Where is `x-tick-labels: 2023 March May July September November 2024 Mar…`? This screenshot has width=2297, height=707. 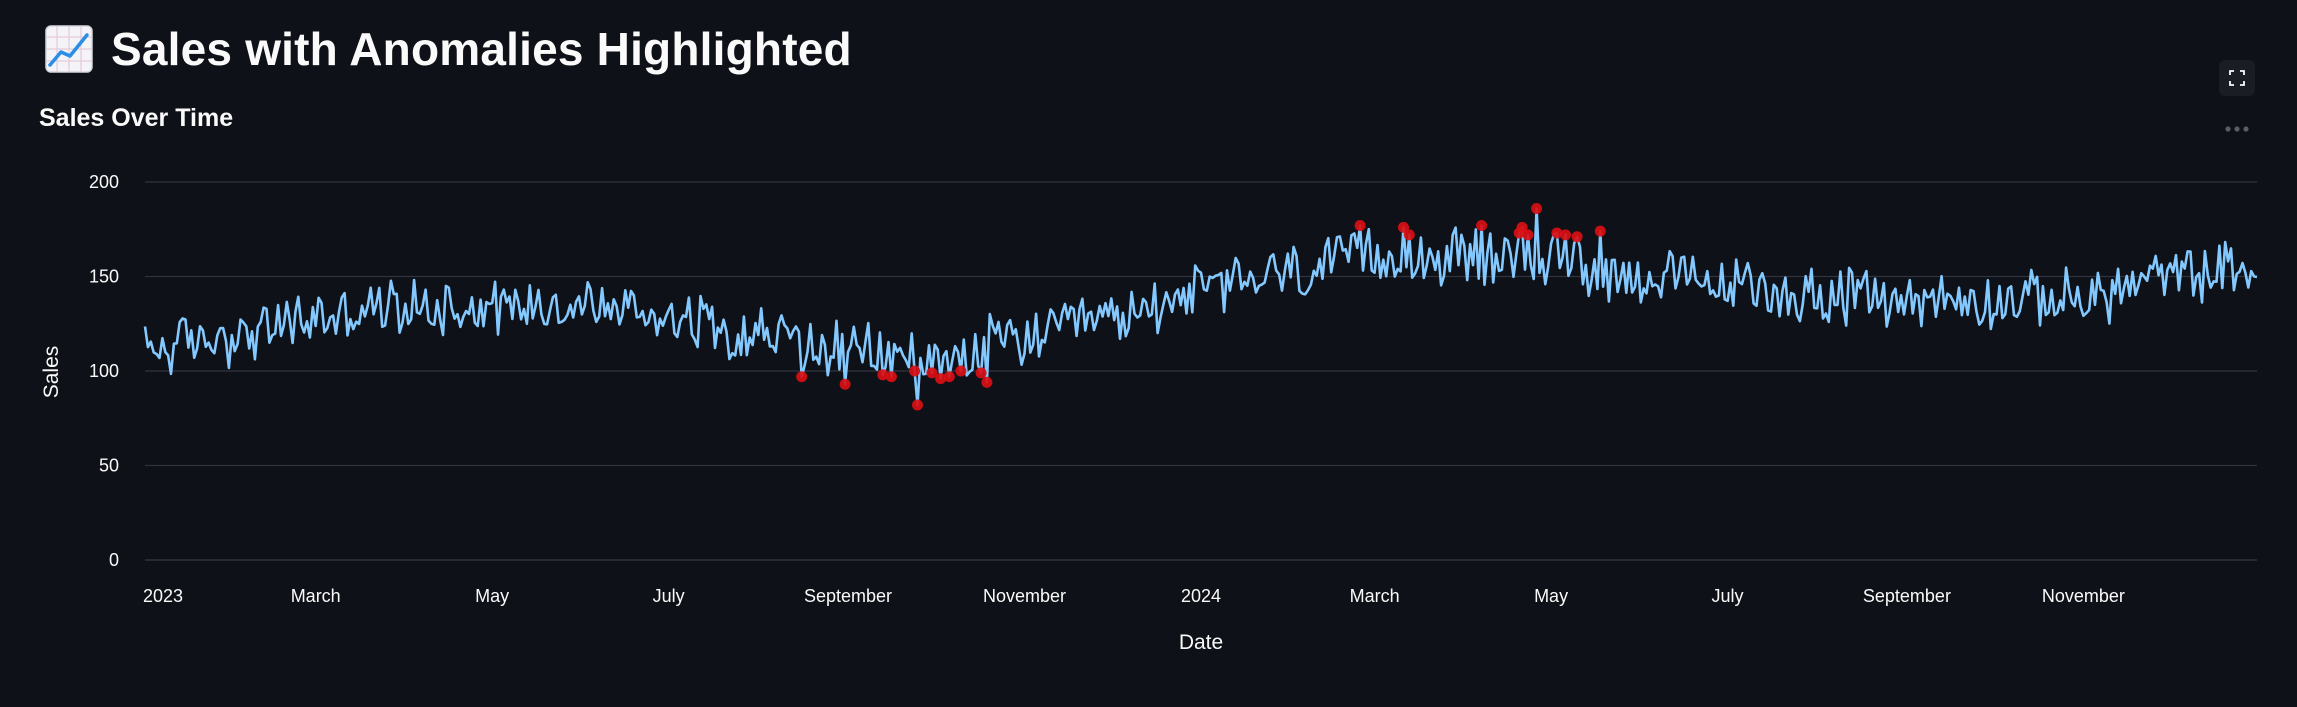 x-tick-labels: 2023 March May July September November 2024 Mar… is located at coordinates (1134, 596).